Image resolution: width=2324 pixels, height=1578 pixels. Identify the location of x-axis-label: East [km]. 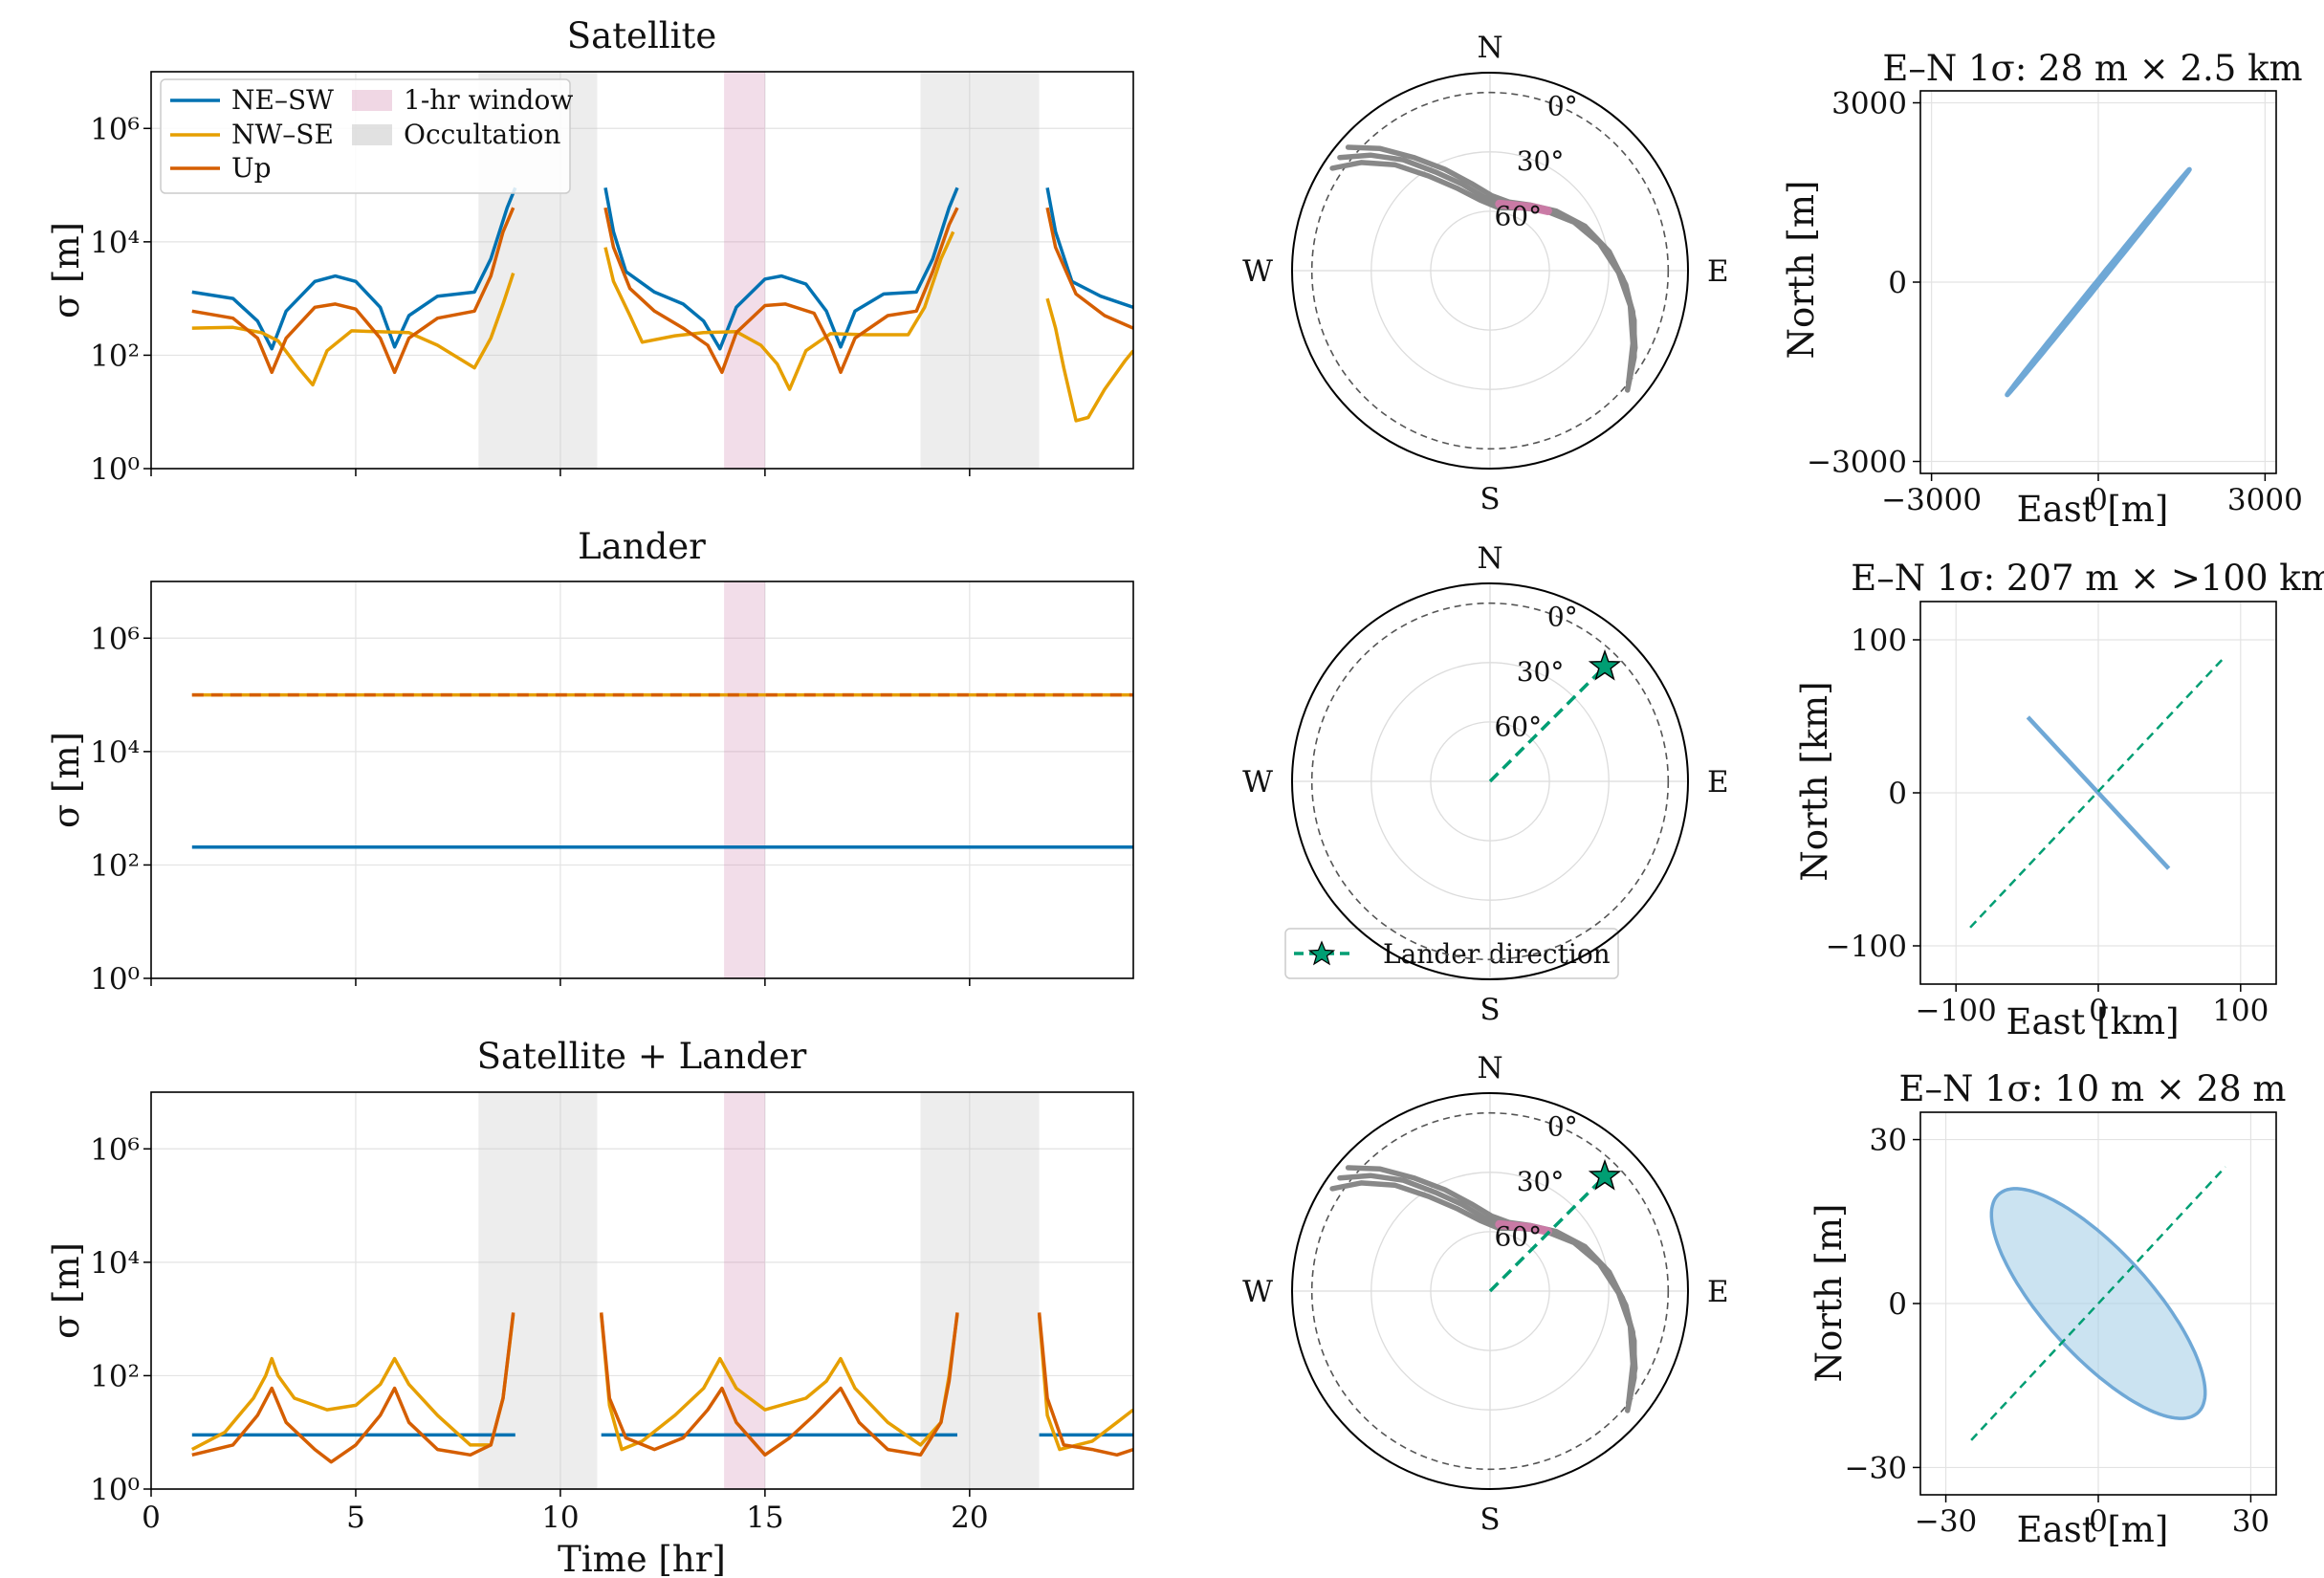
(2092, 1022).